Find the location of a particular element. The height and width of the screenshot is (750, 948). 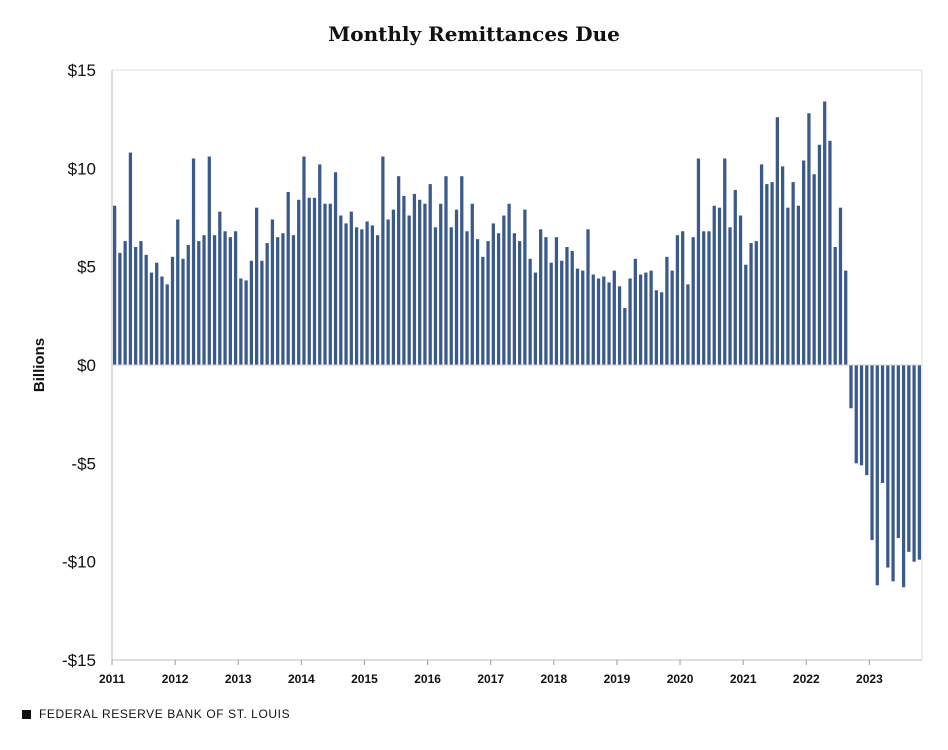

x-tick-label: 2017 is located at coordinates (490, 679).